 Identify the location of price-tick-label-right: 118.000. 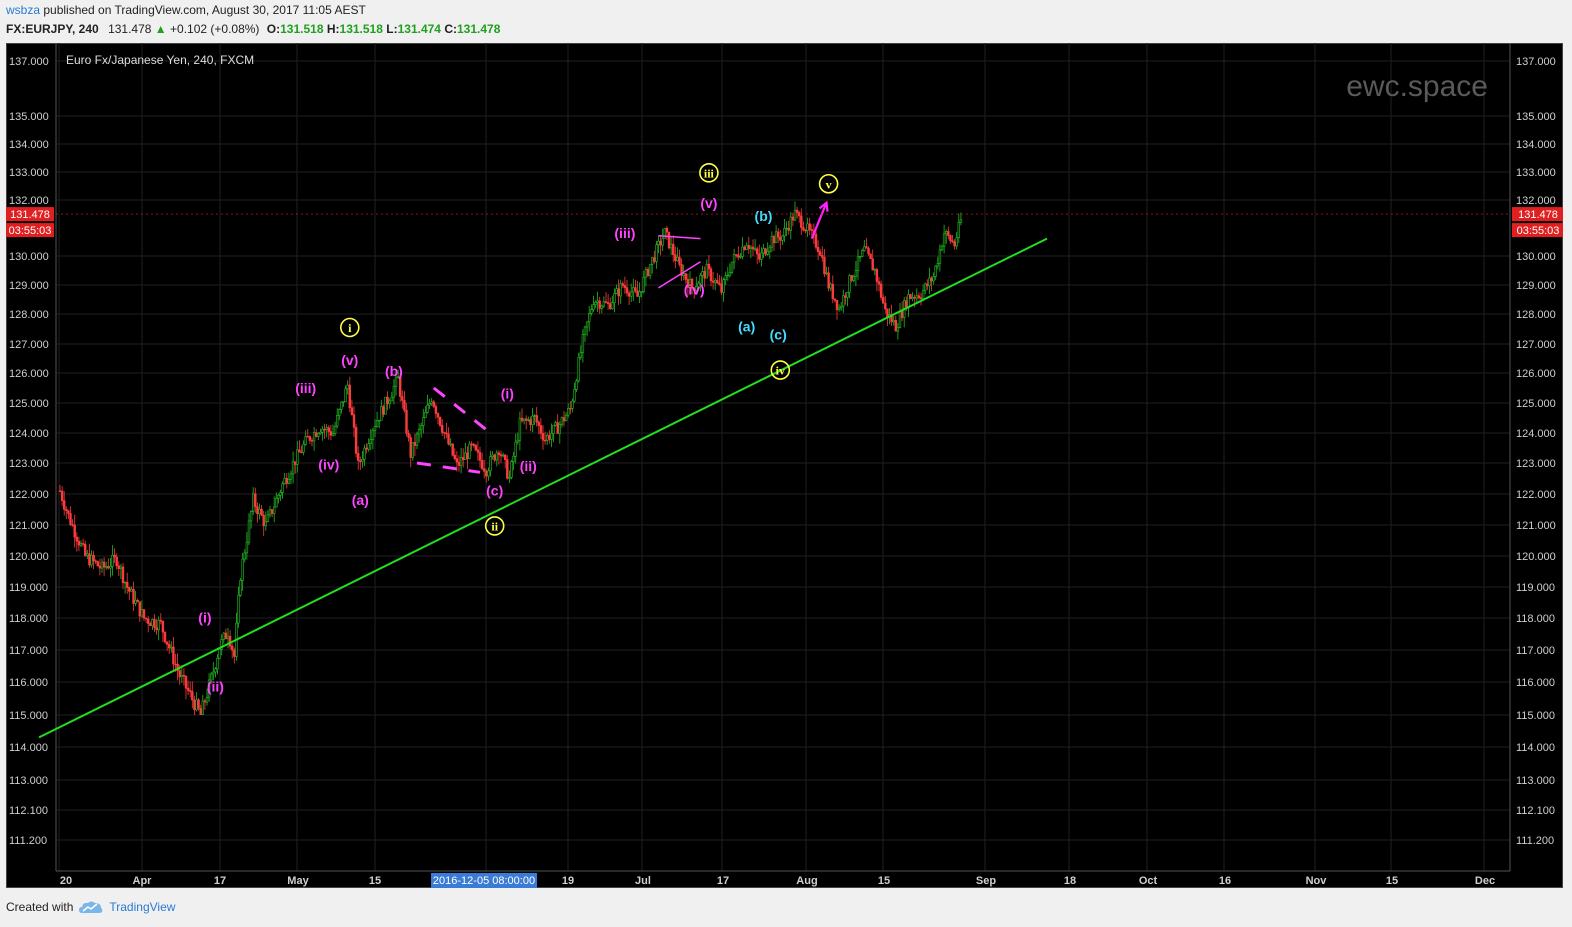
(1535, 619).